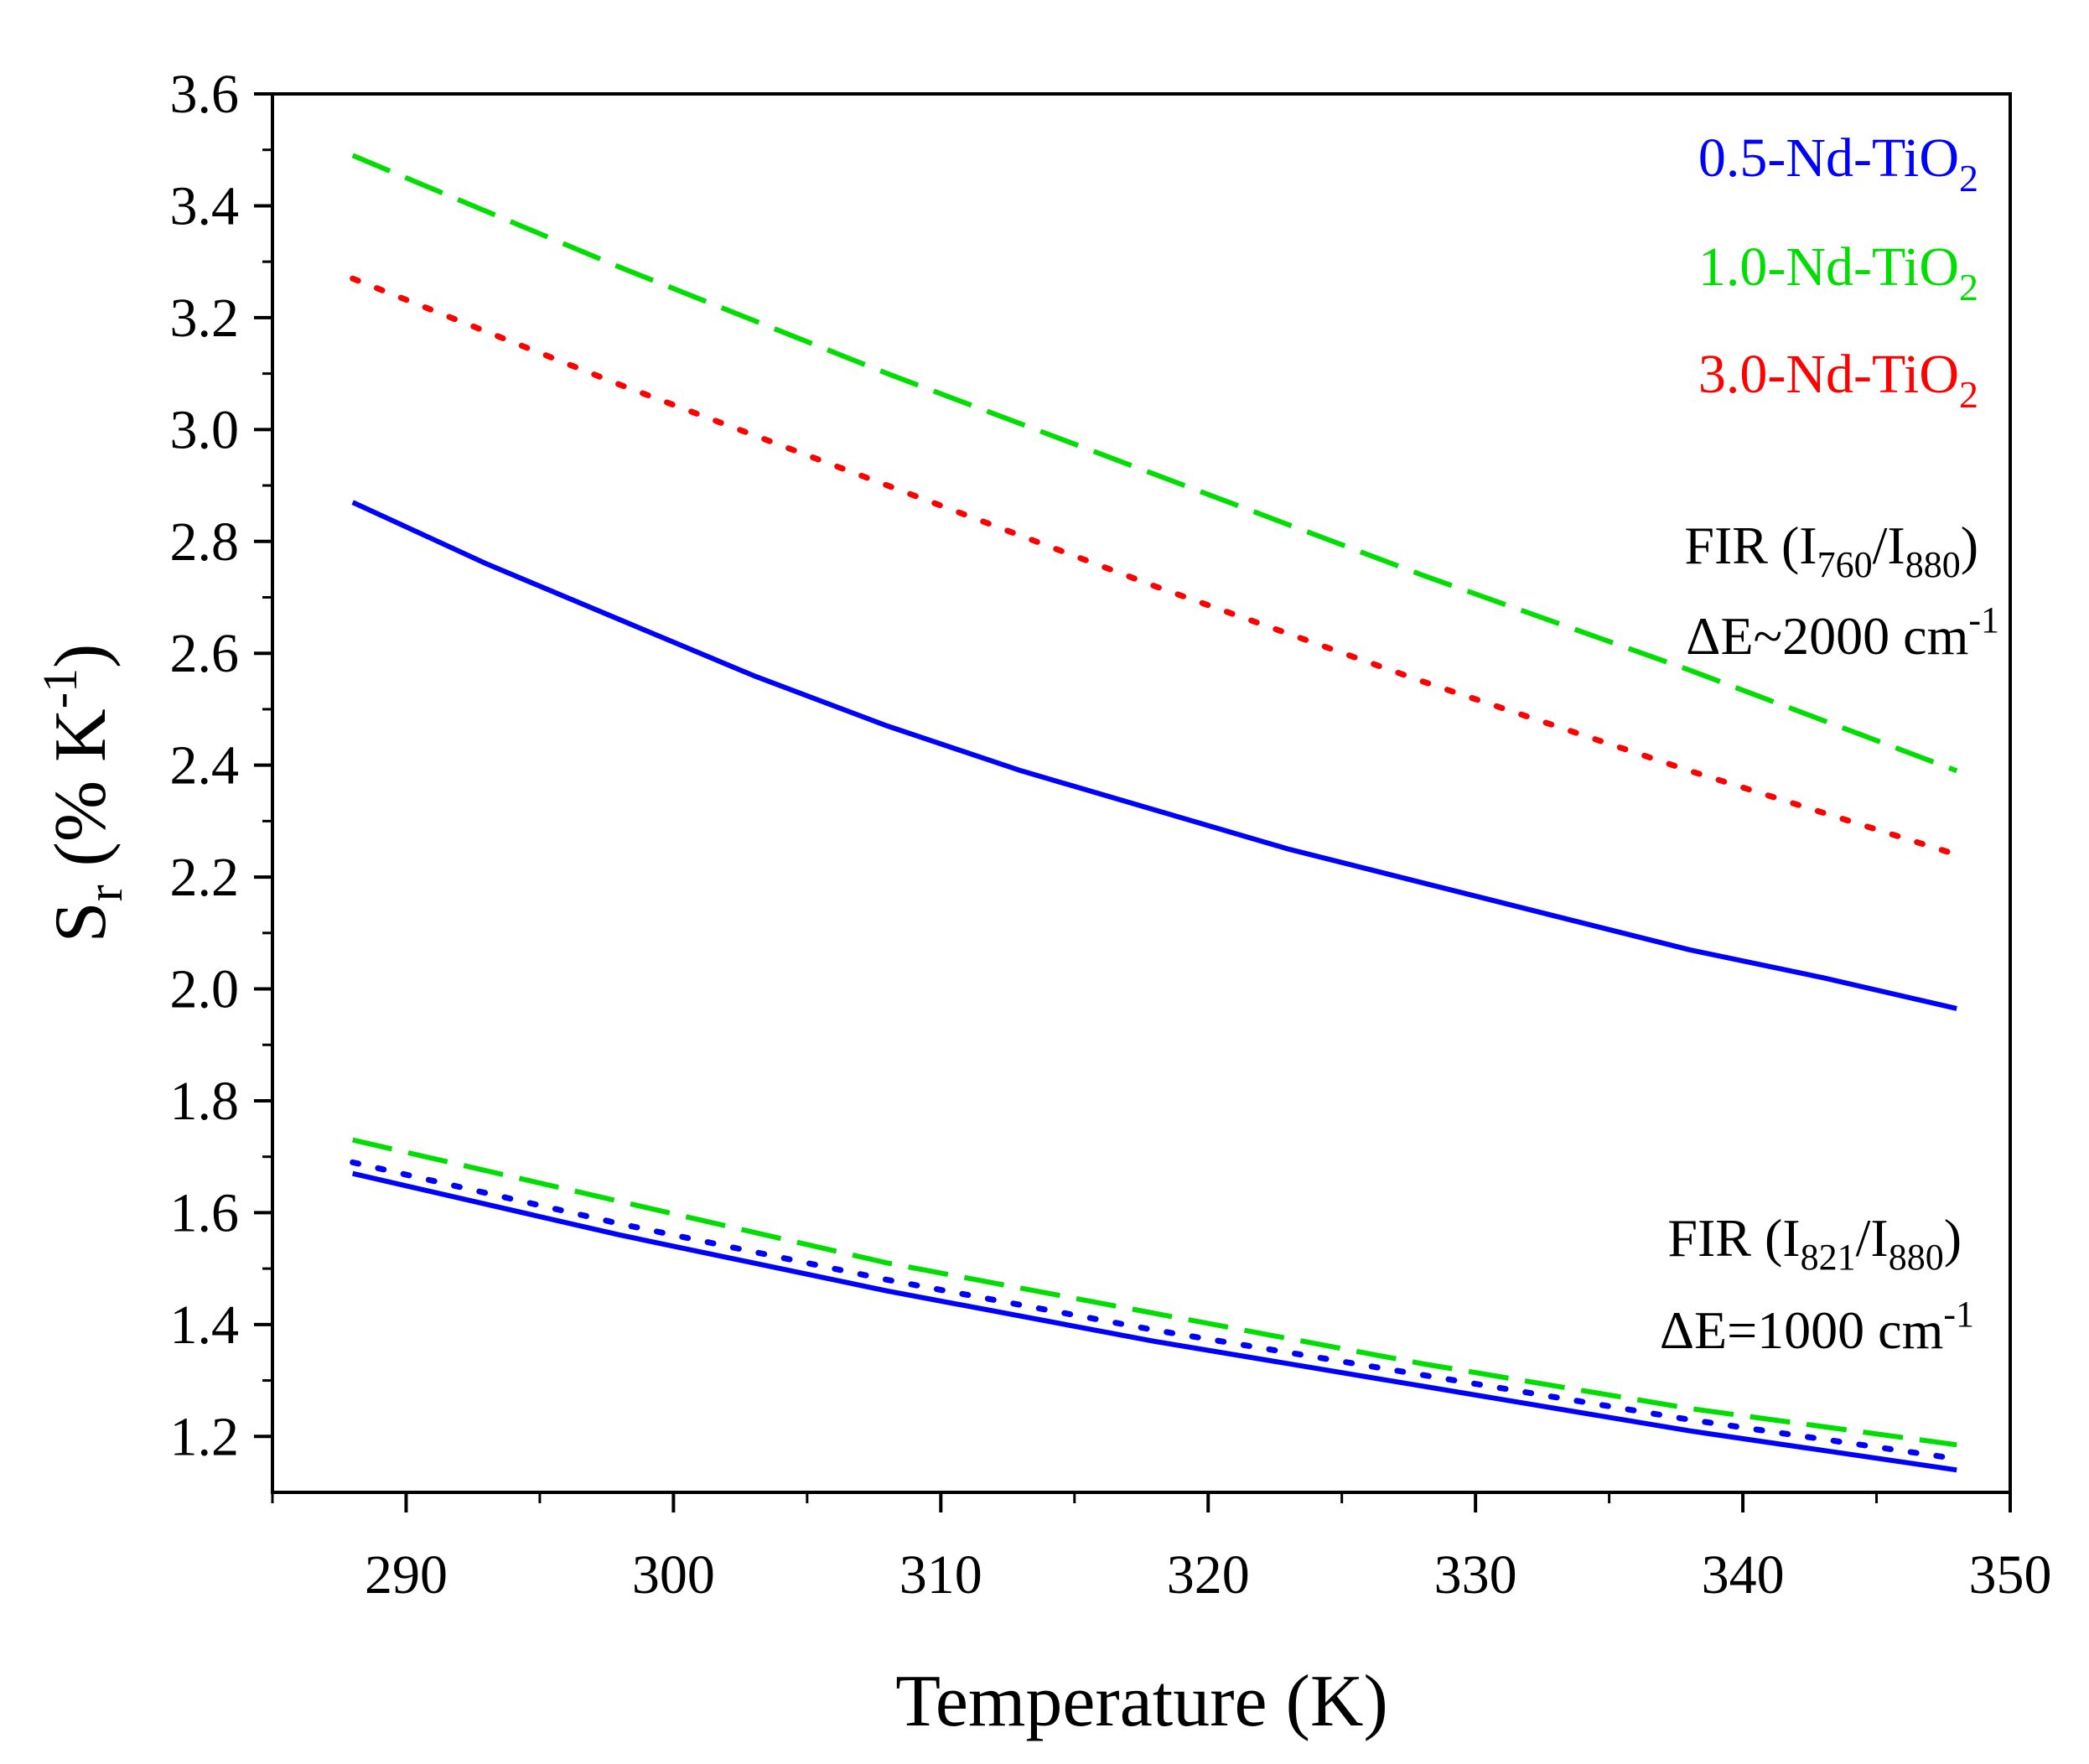 The height and width of the screenshot is (1764, 2089). Describe the element at coordinates (1843, 632) in the screenshot. I see `annotation-fir-760-line2: ΔE~2000 cm-1` at that location.